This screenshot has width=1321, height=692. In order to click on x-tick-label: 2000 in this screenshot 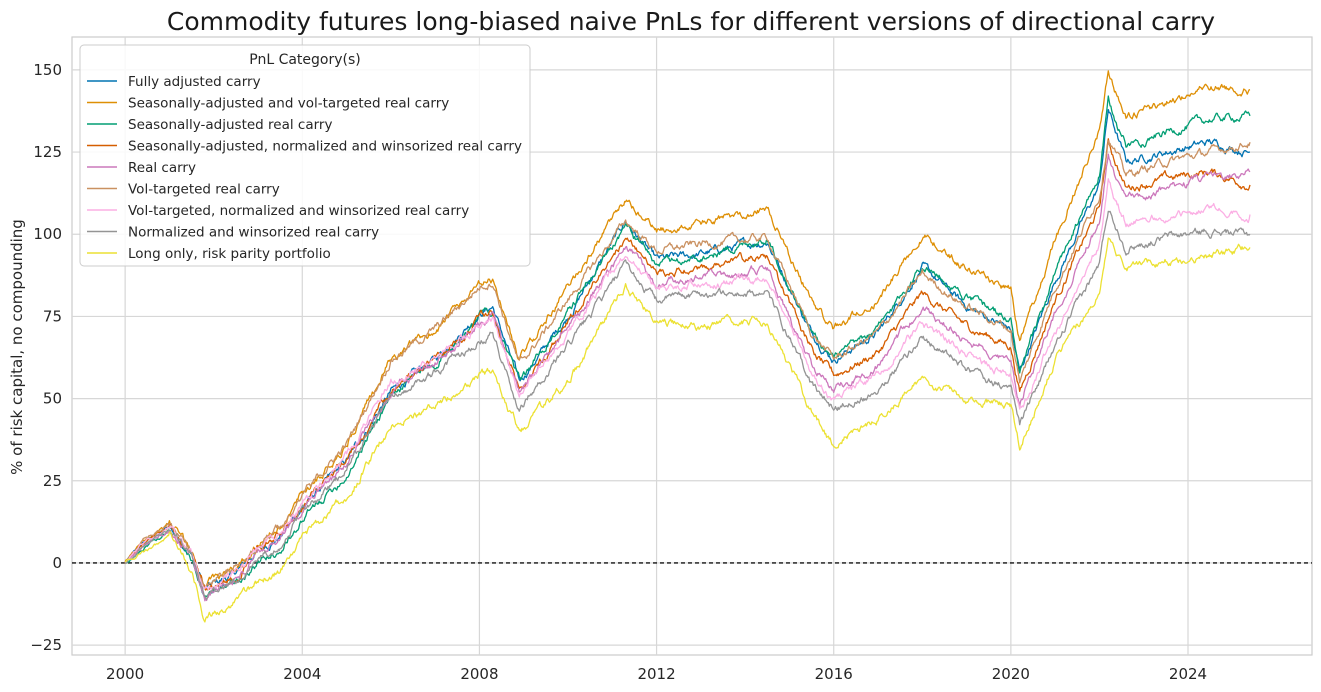, I will do `click(125, 674)`.